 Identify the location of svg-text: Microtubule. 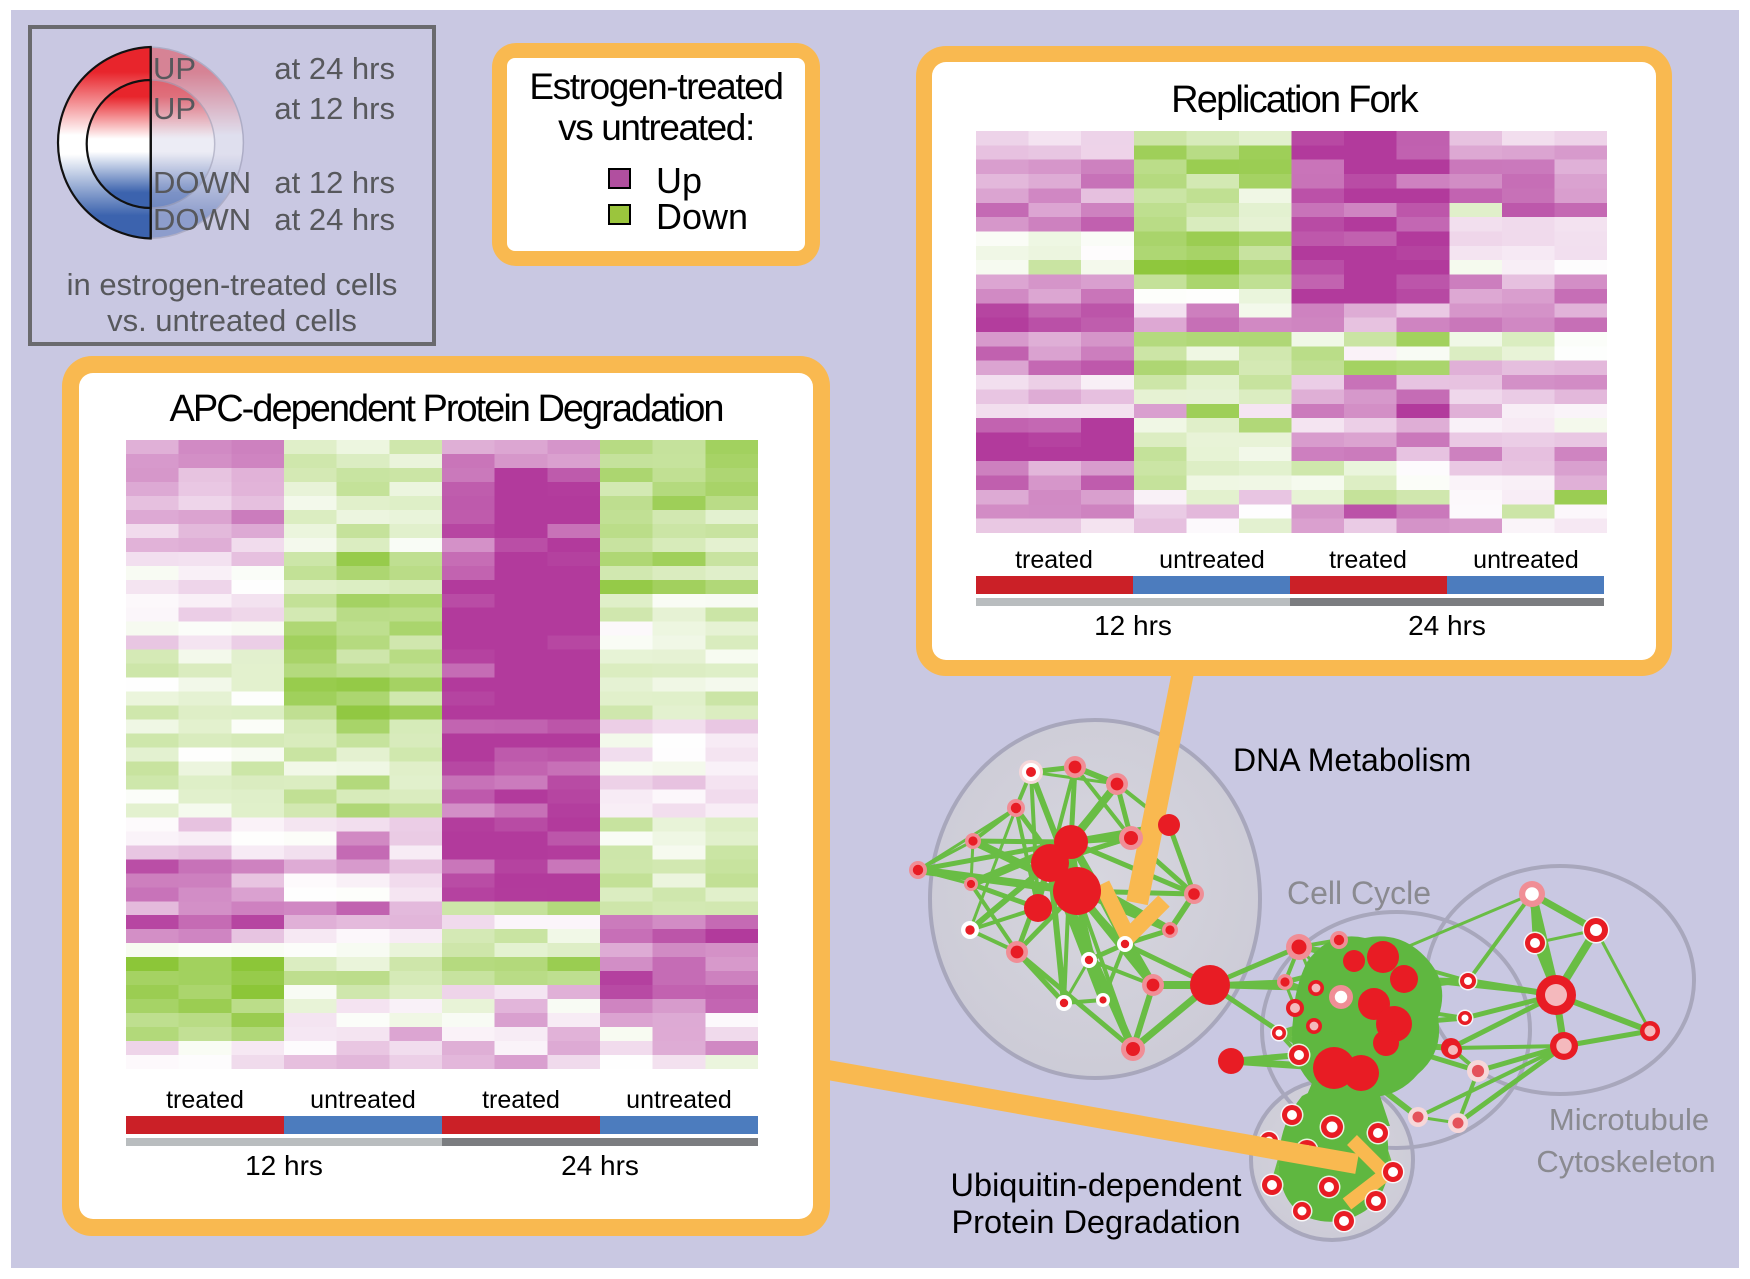
(1629, 1119).